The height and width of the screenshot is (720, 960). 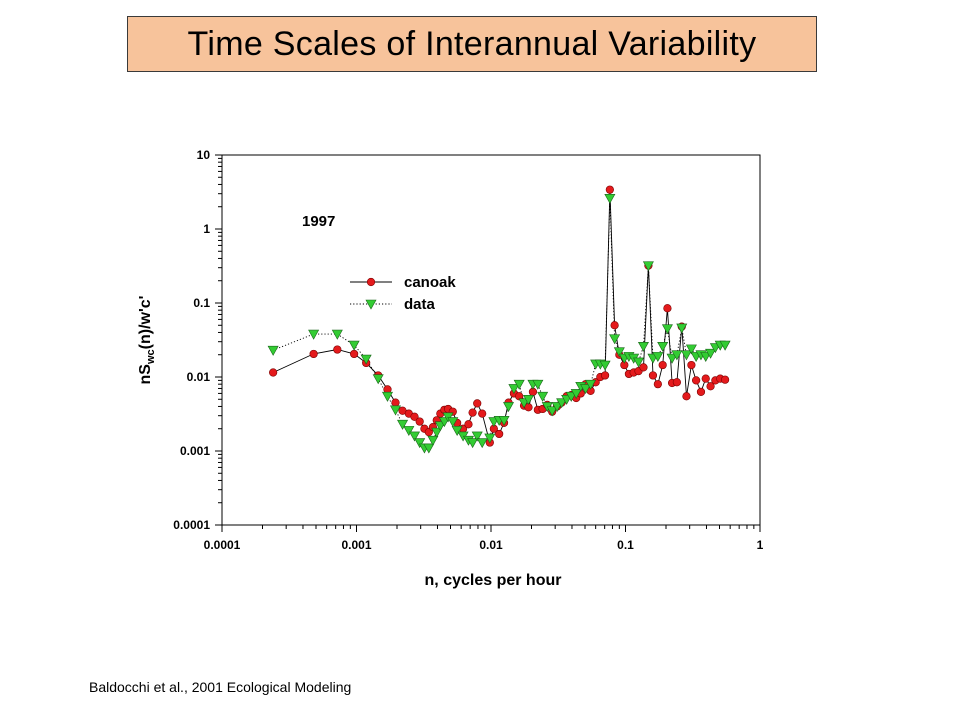 I want to click on x-axis-label: n, cycles per hour, so click(x=493, y=580).